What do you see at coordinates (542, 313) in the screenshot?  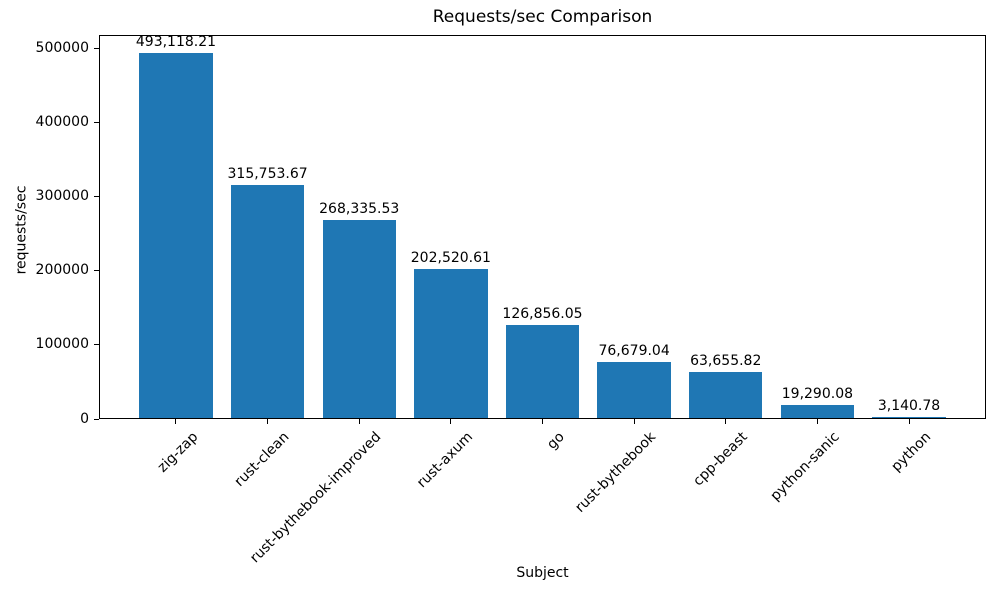 I see `bar-value-label-go: 126,856.05` at bounding box center [542, 313].